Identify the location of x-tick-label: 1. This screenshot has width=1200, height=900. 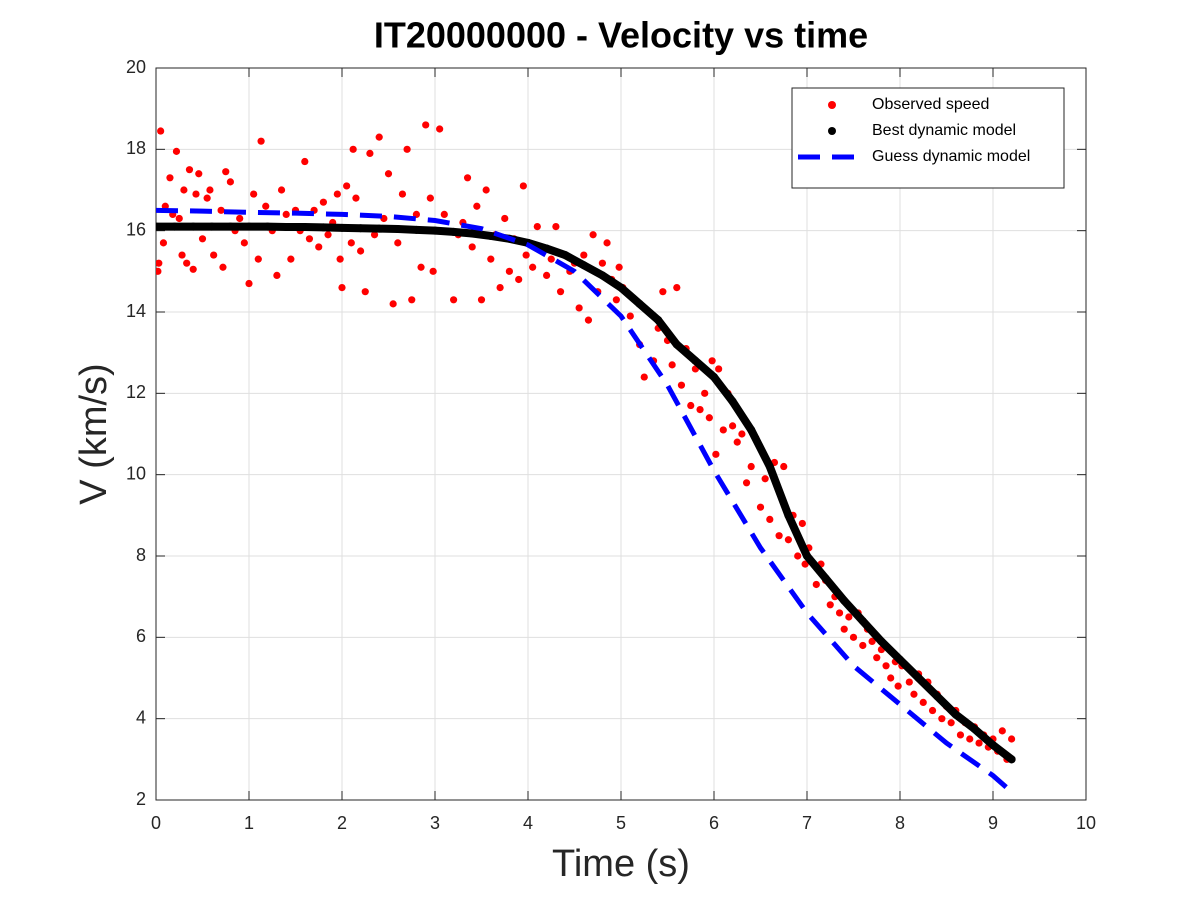
(249, 823).